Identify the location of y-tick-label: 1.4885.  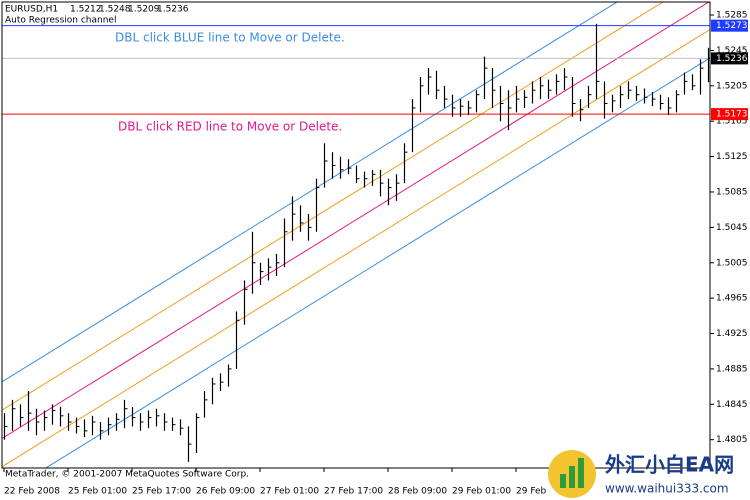
(732, 369).